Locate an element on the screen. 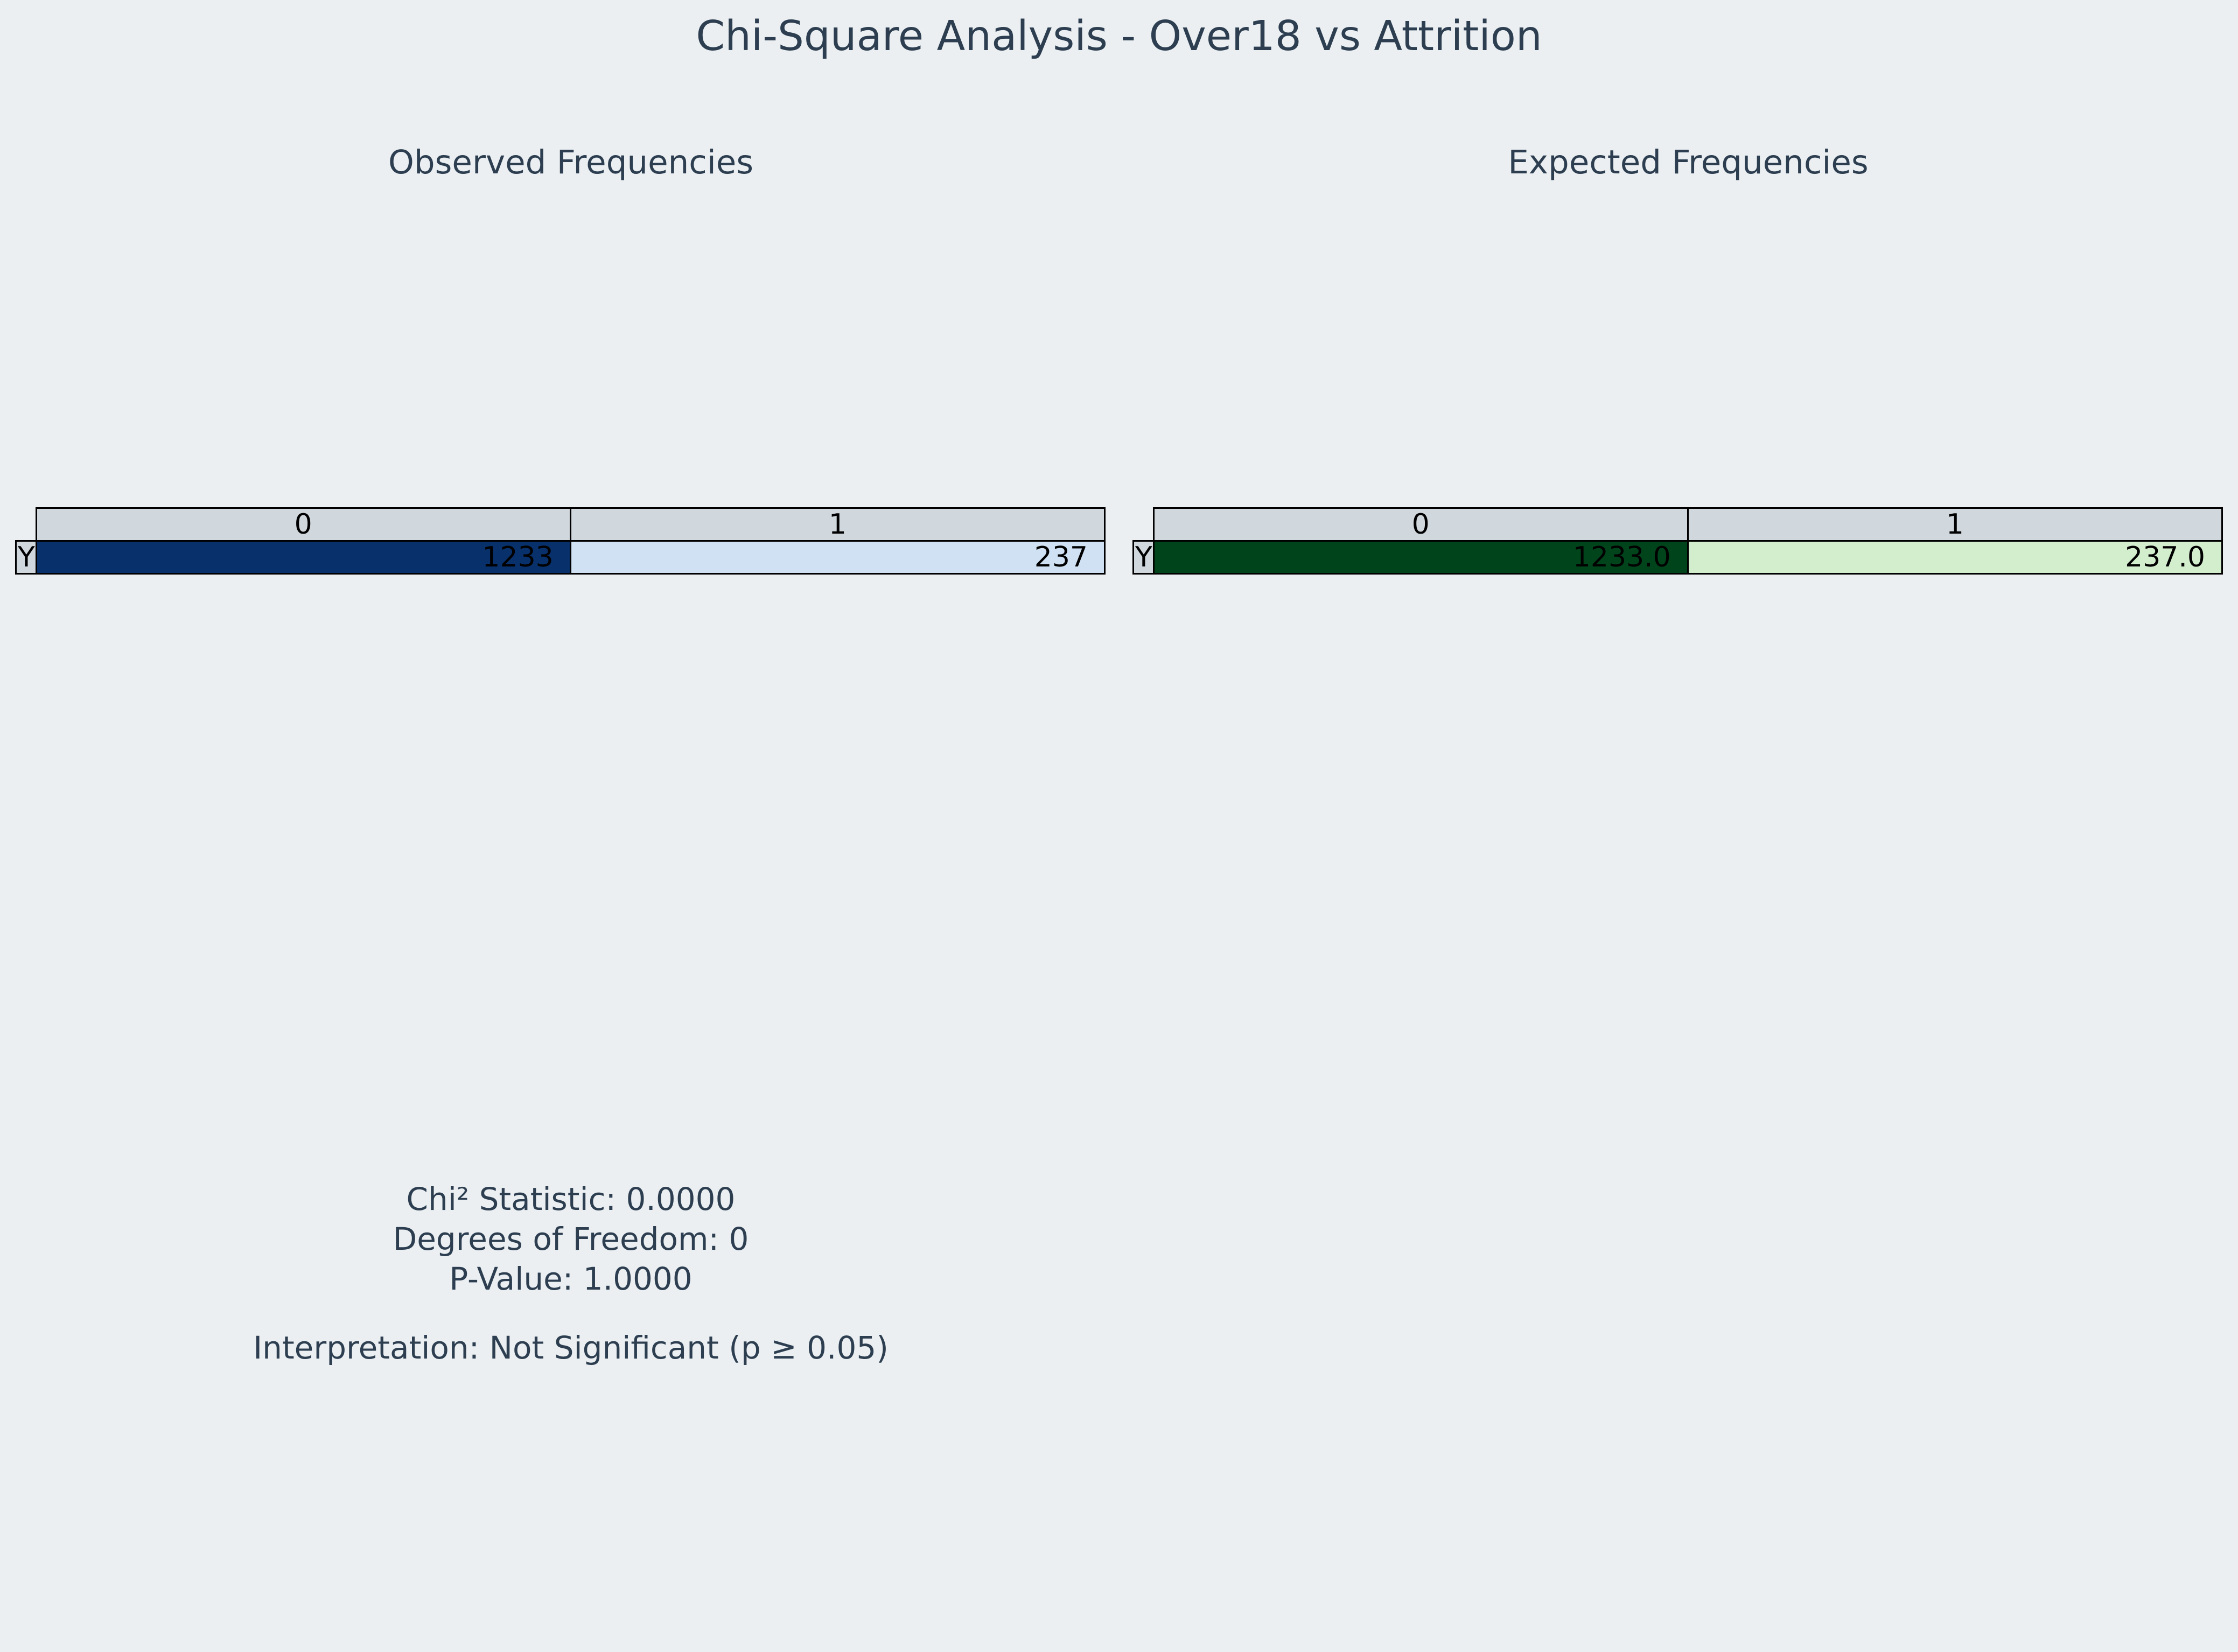 This screenshot has height=1652, width=2238. expected-cell-y-1: 237.0 is located at coordinates (1955, 557).